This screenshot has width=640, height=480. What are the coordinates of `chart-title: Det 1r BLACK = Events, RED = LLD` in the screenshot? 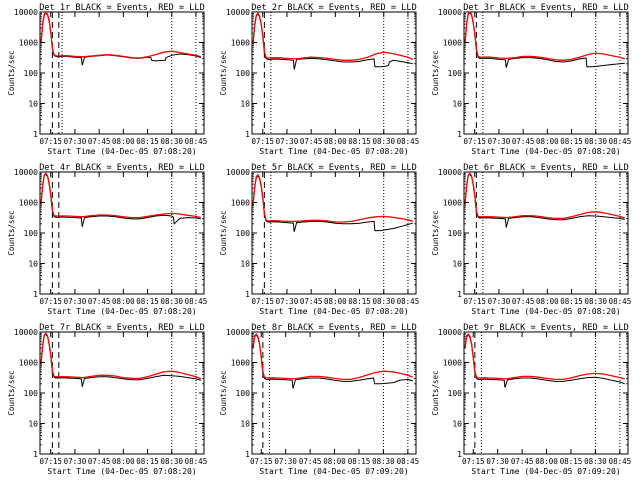 It's located at (122, 8).